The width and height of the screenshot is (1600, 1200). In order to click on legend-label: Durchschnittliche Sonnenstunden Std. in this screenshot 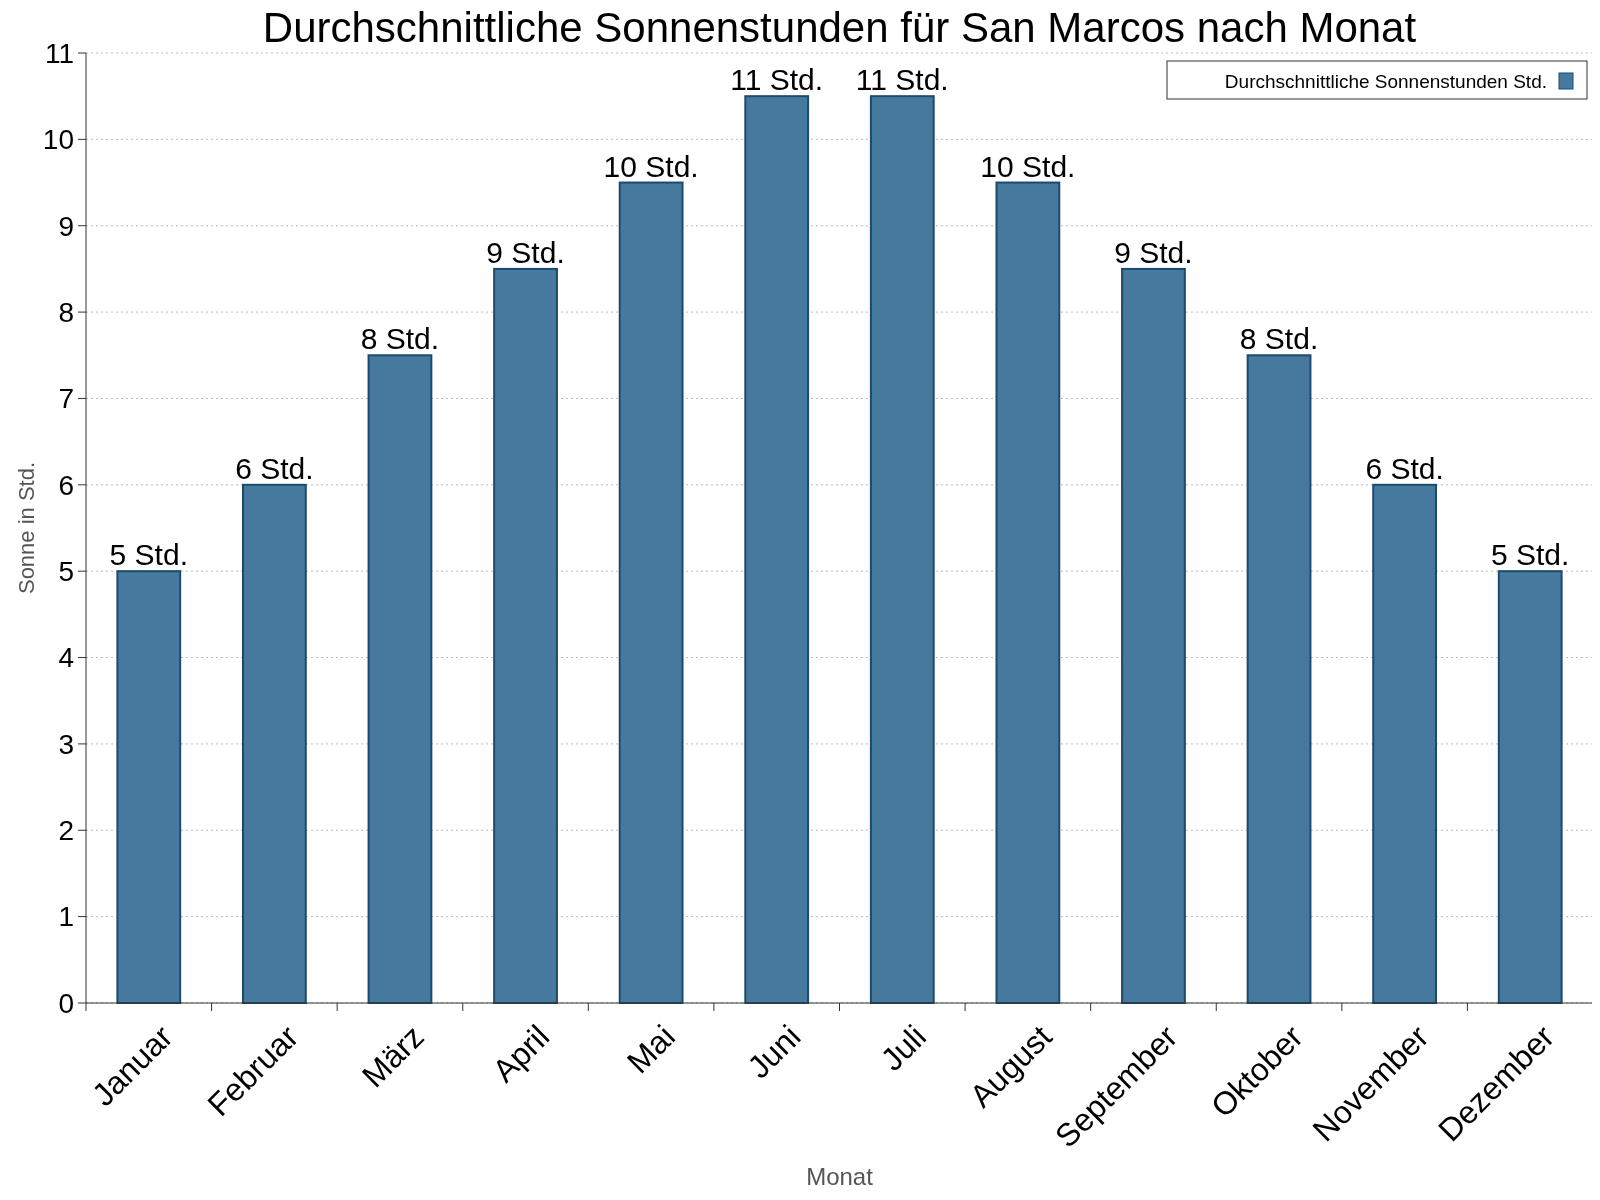, I will do `click(1385, 81)`.